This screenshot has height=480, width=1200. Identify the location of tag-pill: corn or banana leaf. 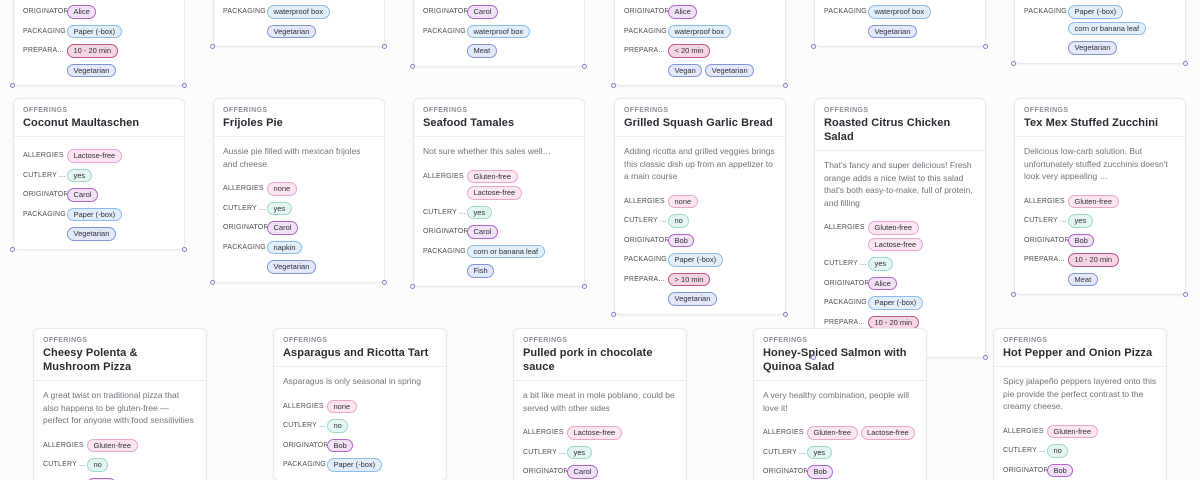
(506, 251).